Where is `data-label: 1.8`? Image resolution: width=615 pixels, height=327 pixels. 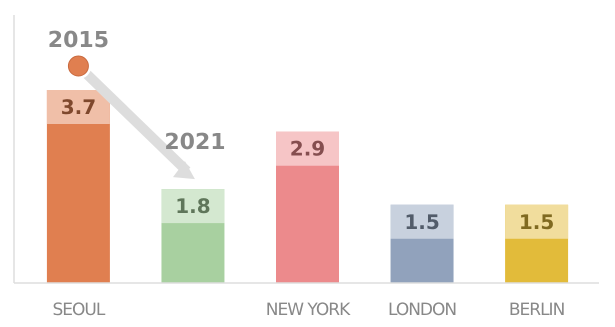 data-label: 1.8 is located at coordinates (193, 206).